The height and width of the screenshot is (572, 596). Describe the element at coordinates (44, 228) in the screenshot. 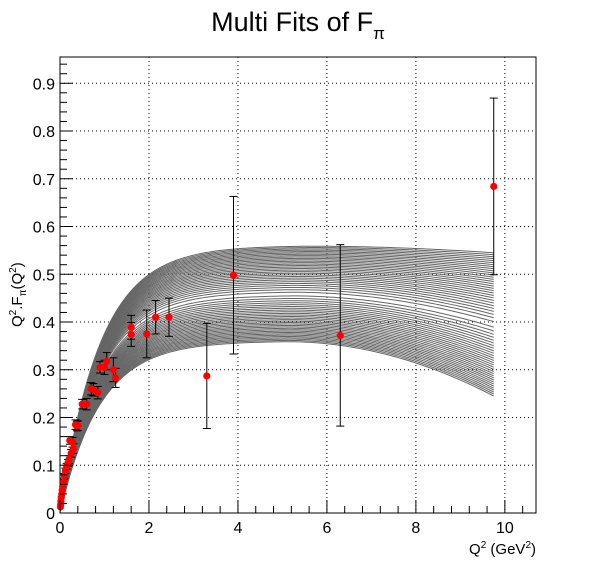

I see `y-tick-label: 0.6` at that location.